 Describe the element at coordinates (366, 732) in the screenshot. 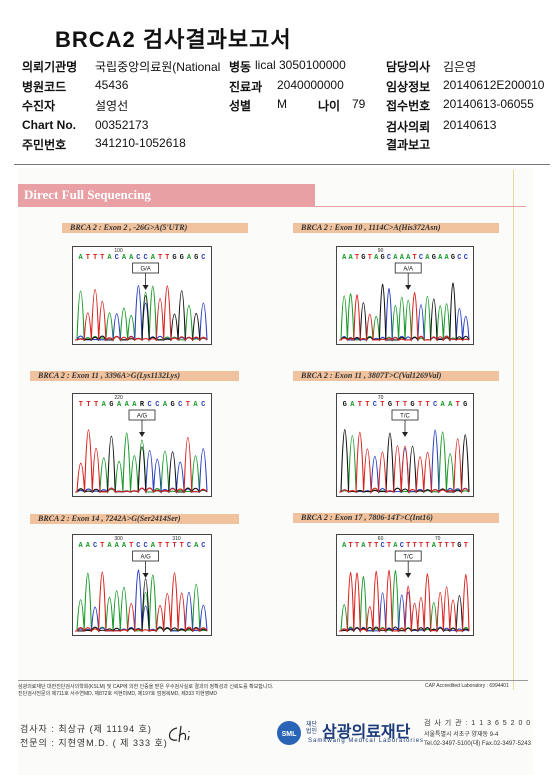

I see `logo-name: 삼광의료재단` at that location.